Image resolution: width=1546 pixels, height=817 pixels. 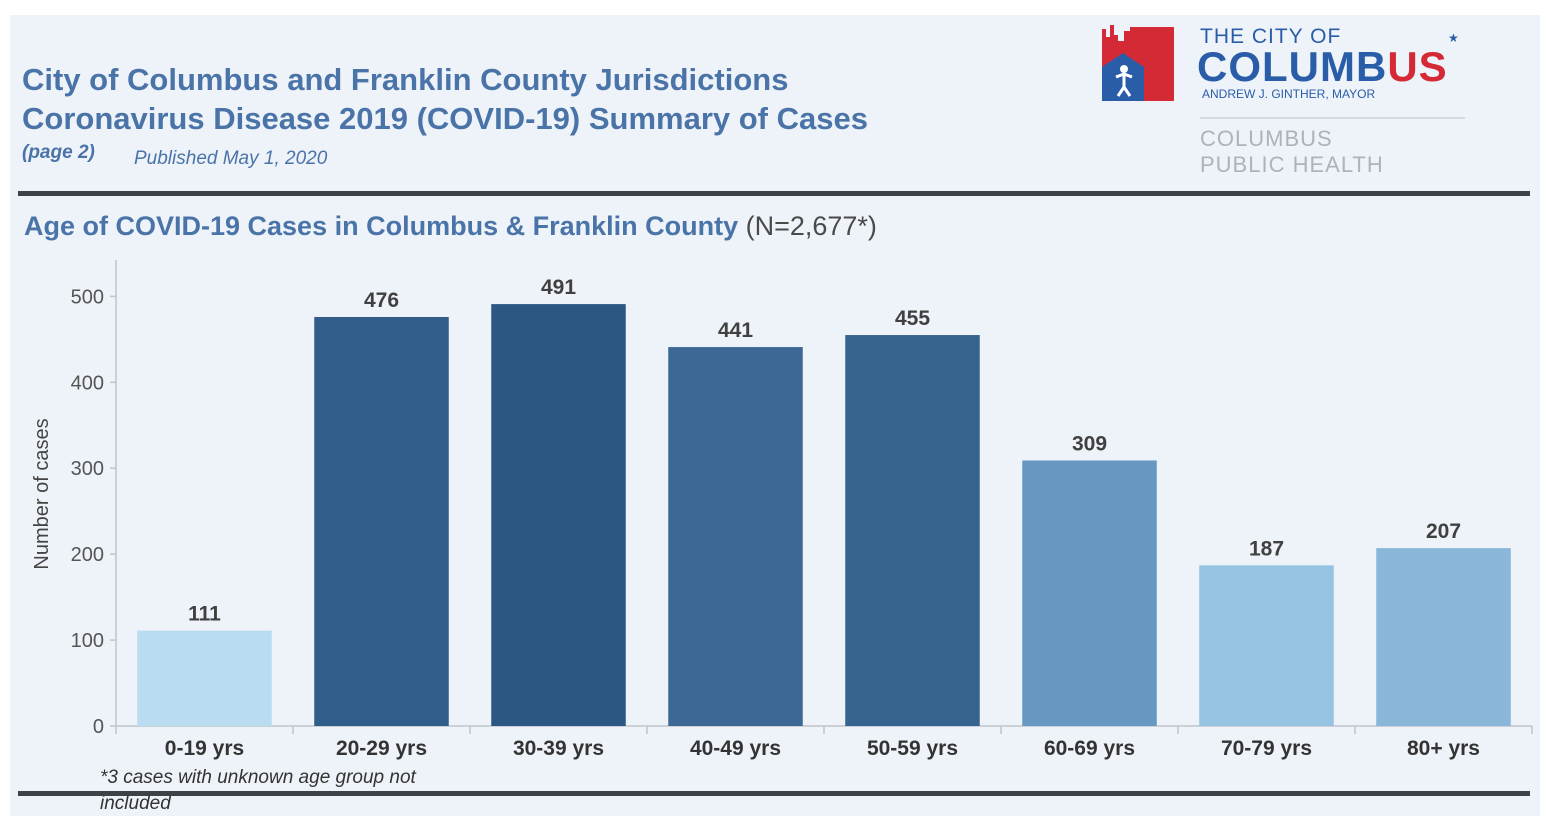 What do you see at coordinates (807, 226) in the screenshot?
I see `chart-title-count: (N=2,677*)` at bounding box center [807, 226].